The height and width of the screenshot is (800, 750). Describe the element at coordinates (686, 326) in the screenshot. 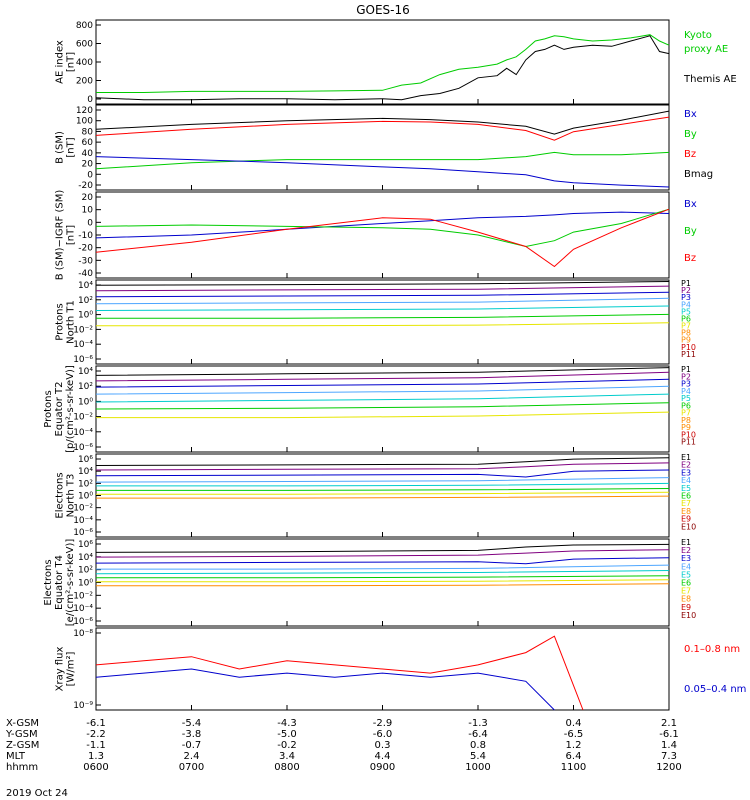

I see `legend-entry: P7` at that location.